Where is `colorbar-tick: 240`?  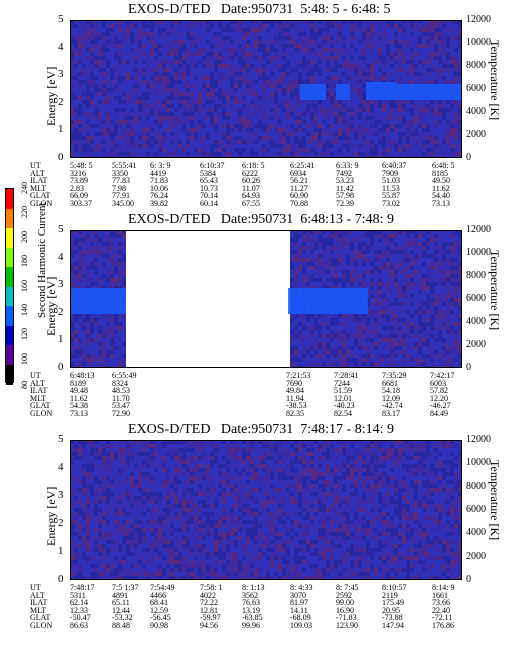
colorbar-tick: 240 is located at coordinates (24, 188).